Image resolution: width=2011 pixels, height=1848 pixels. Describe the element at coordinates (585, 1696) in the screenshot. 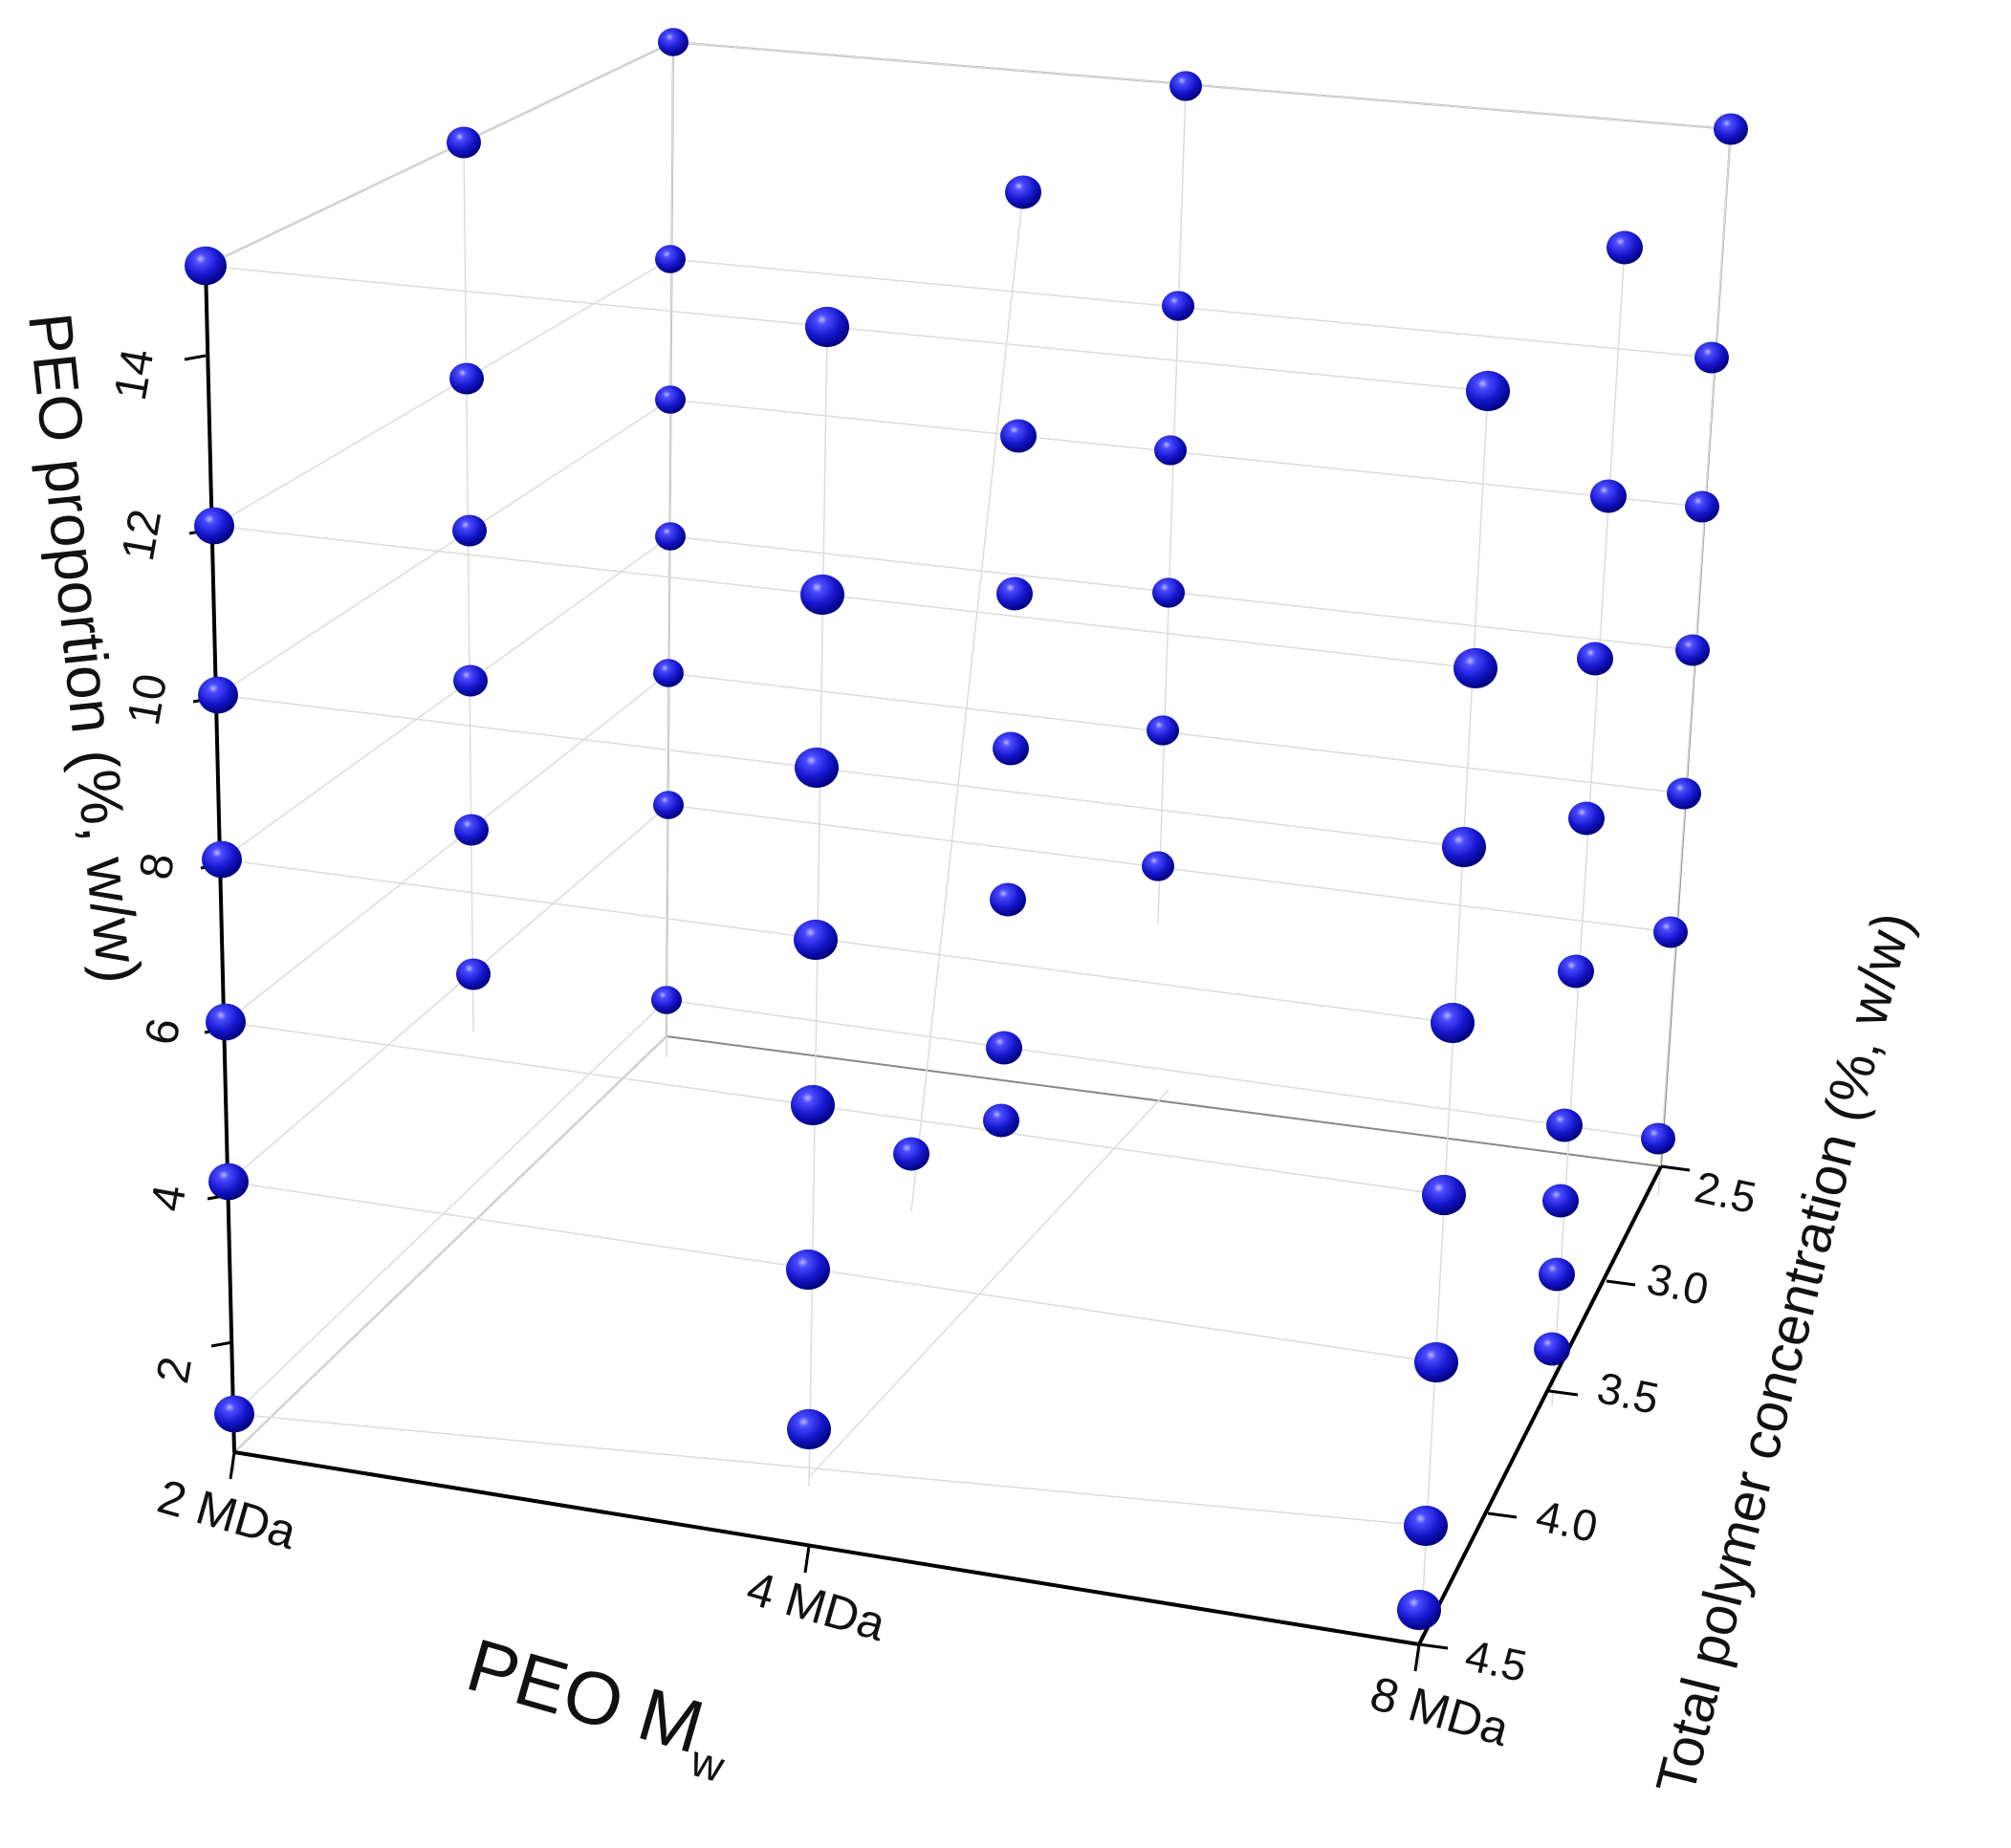

I see `x-axis-title-main: PEO M` at that location.